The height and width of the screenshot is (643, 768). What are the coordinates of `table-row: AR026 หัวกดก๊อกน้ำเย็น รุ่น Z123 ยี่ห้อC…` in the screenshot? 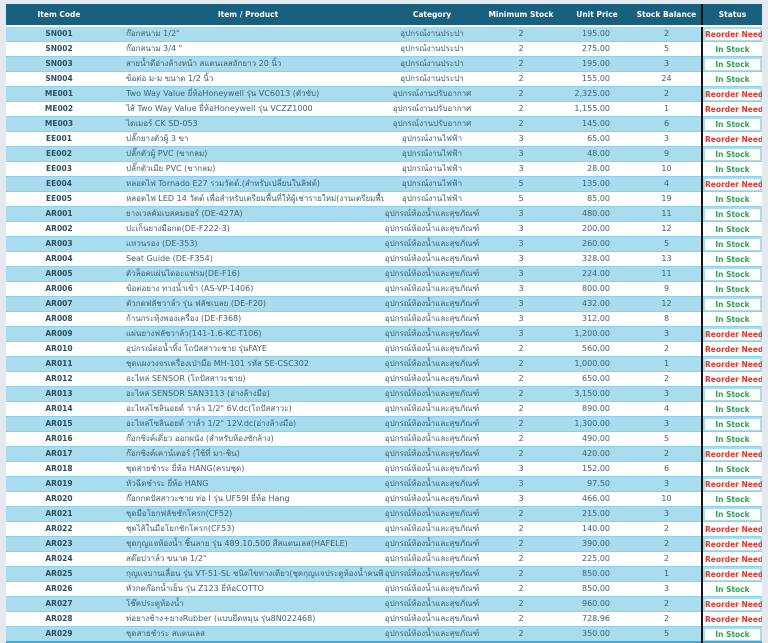 It's located at (384, 589).